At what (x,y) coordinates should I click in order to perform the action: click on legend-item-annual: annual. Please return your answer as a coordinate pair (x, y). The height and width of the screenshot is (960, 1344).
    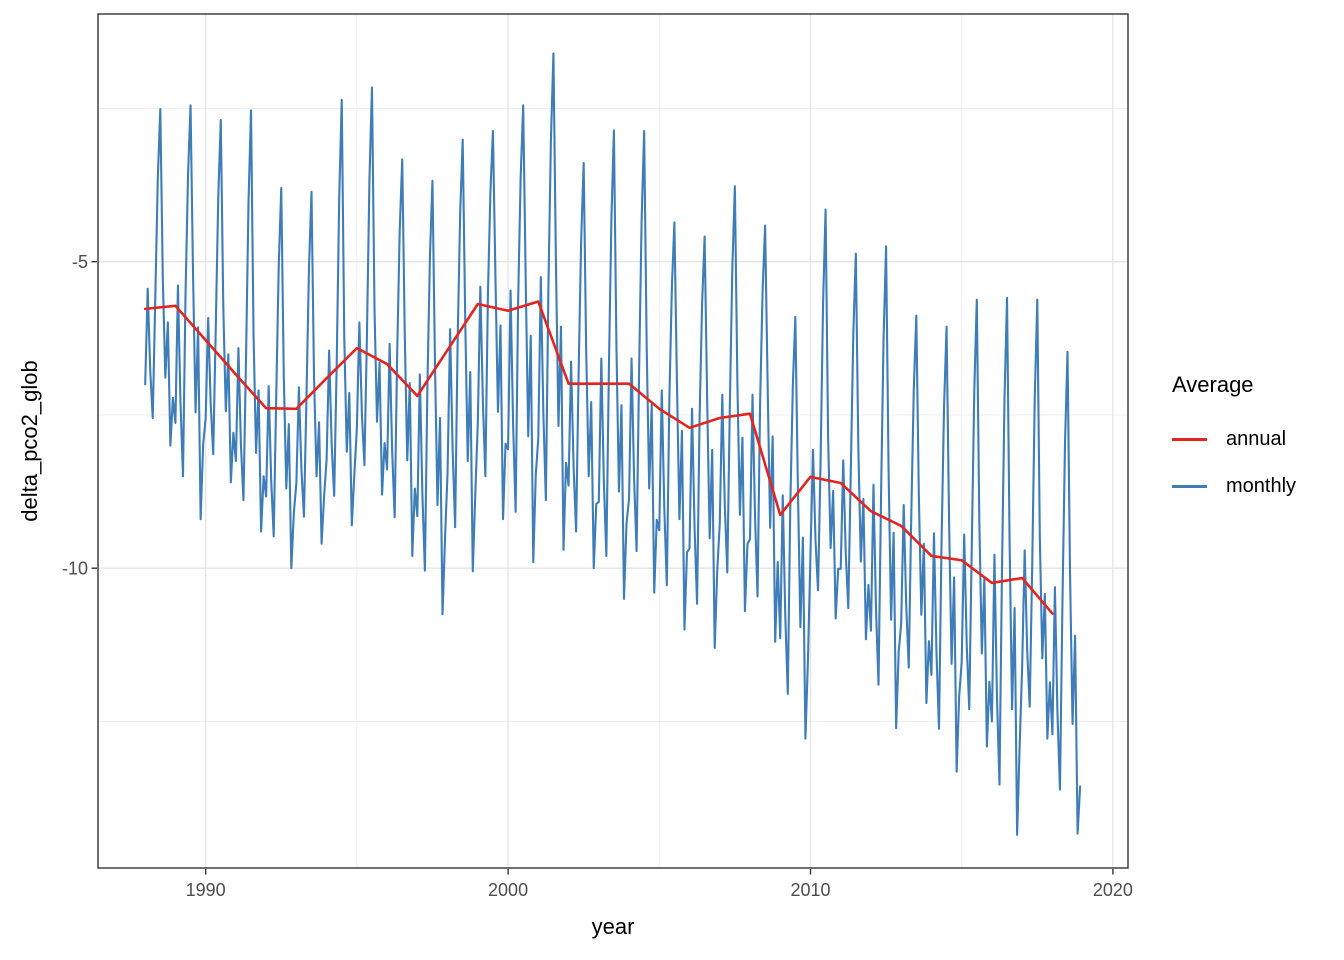
    Looking at the image, I should click on (1234, 439).